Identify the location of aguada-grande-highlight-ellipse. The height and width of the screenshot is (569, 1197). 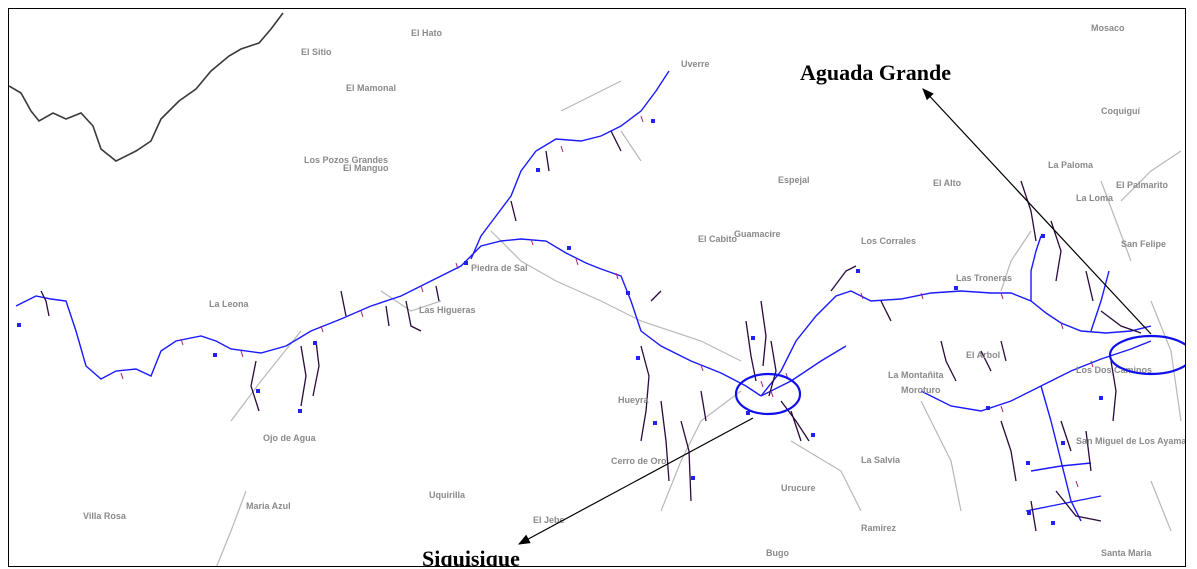
(1146, 355).